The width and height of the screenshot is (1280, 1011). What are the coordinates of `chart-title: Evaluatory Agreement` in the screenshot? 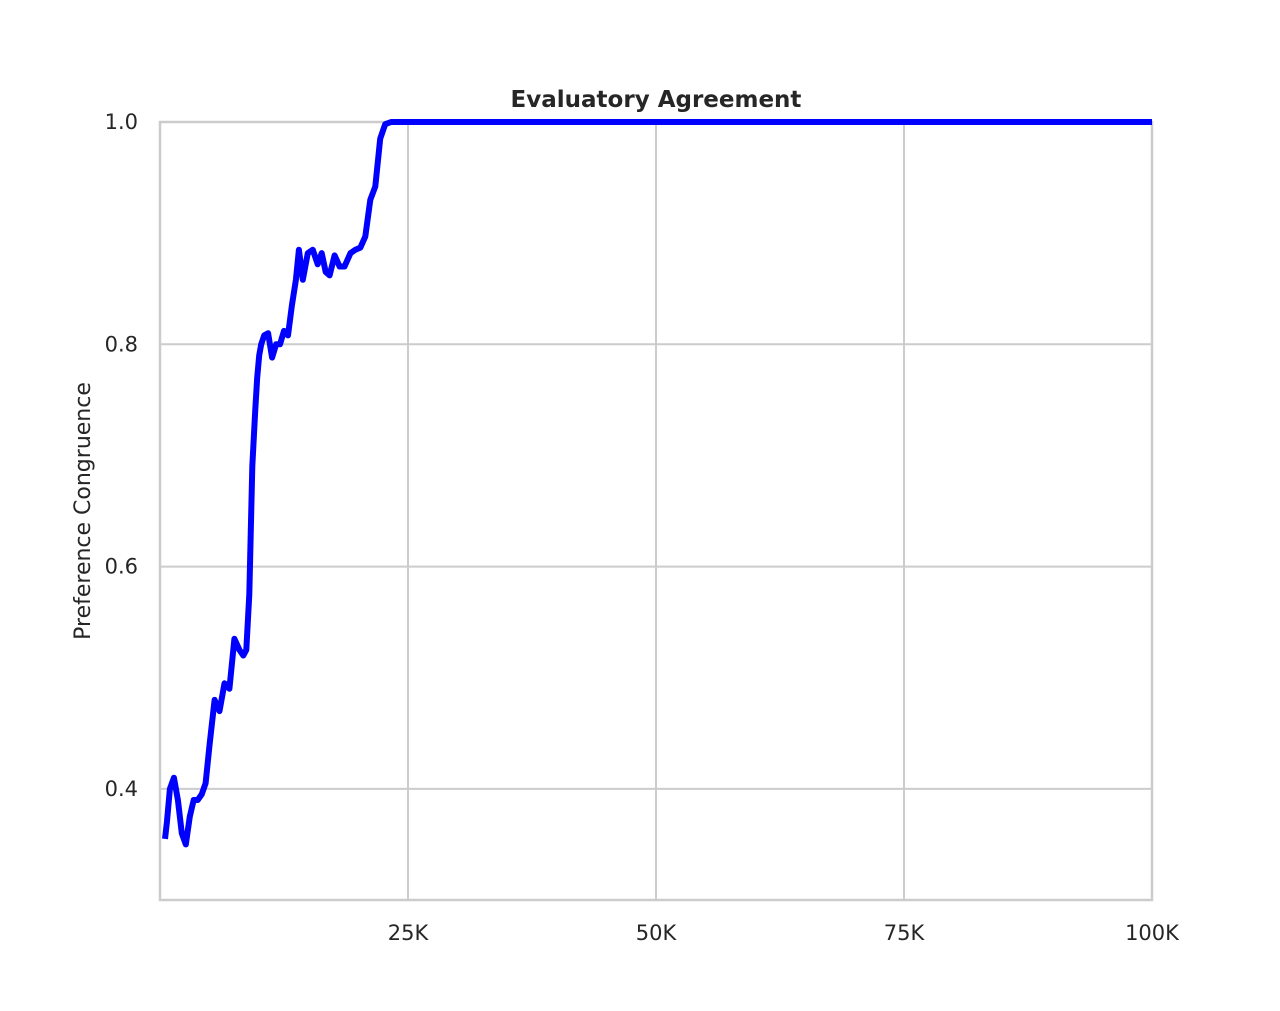 It's located at (656, 100).